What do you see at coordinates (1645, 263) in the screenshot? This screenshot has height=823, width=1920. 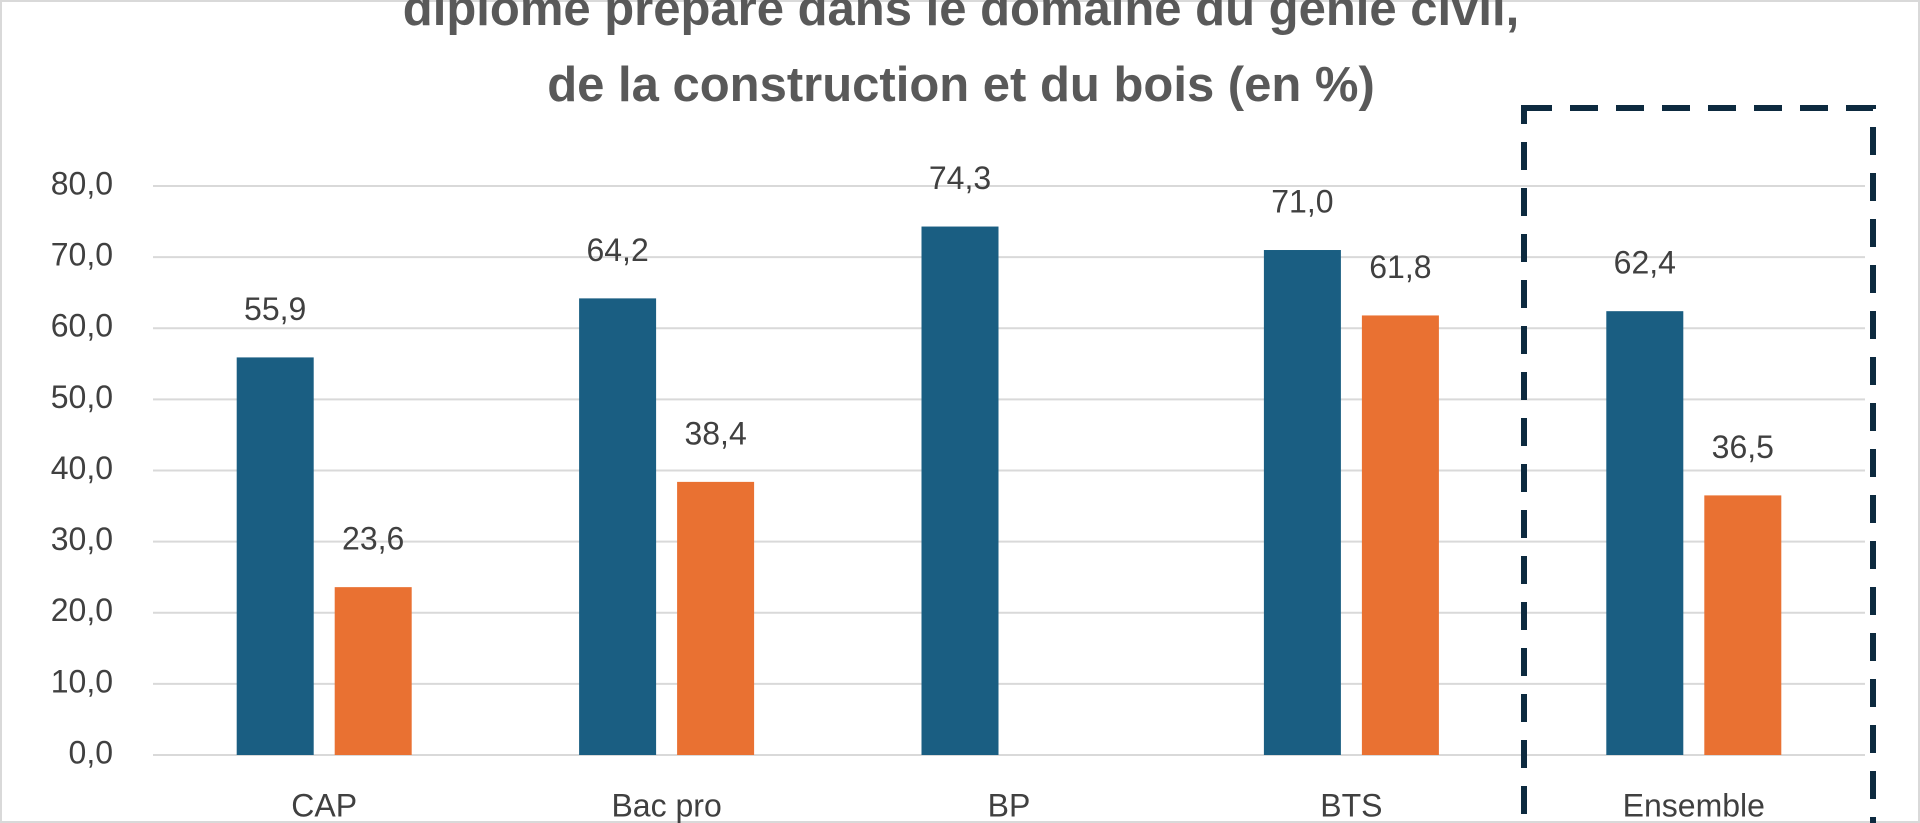 I see `data-label: 62,4` at bounding box center [1645, 263].